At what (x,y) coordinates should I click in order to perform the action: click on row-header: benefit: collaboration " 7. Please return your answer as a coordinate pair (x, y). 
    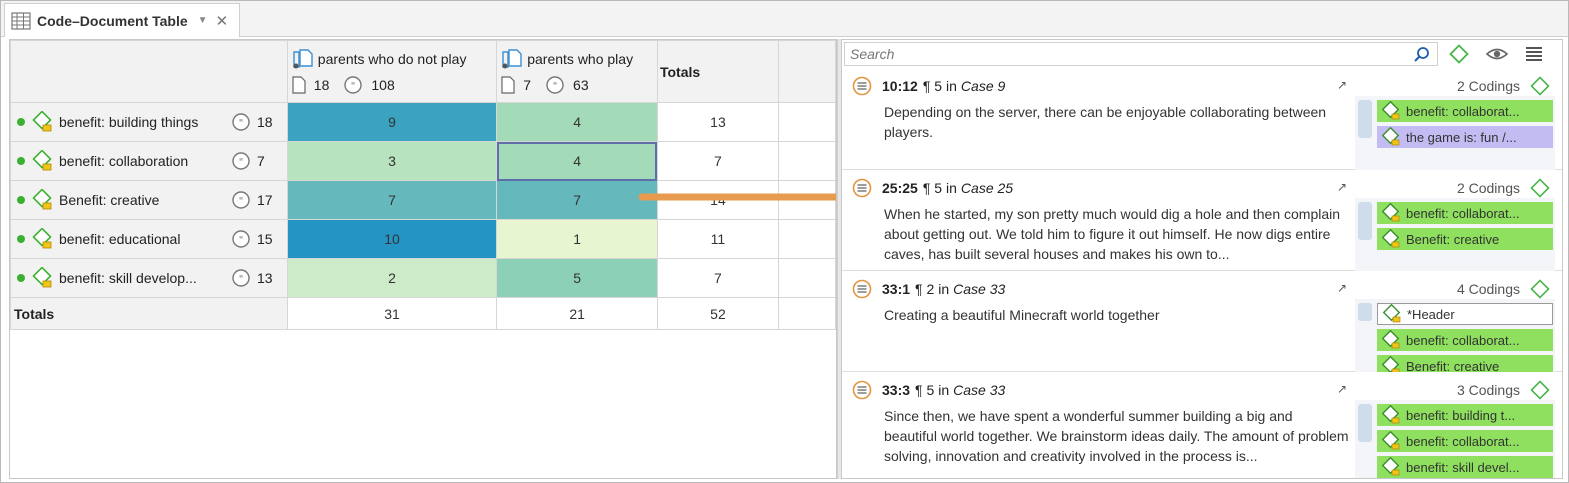
    Looking at the image, I should click on (149, 161).